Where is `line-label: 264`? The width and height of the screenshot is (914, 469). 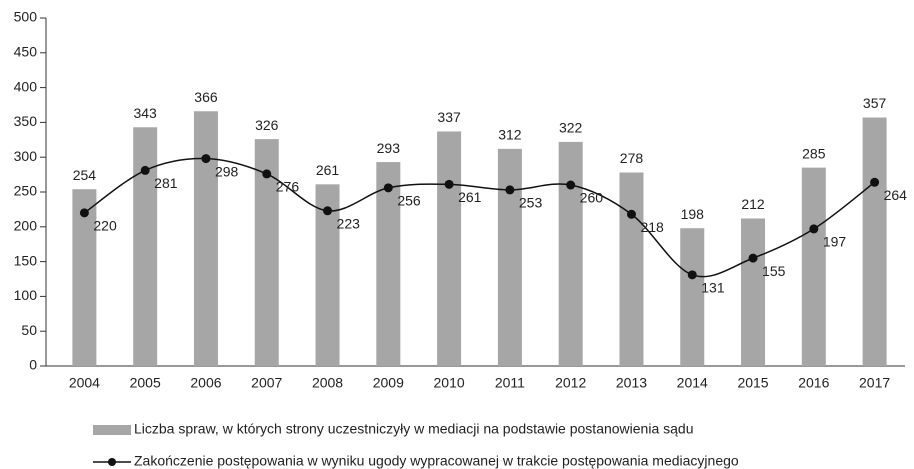 line-label: 264 is located at coordinates (896, 195).